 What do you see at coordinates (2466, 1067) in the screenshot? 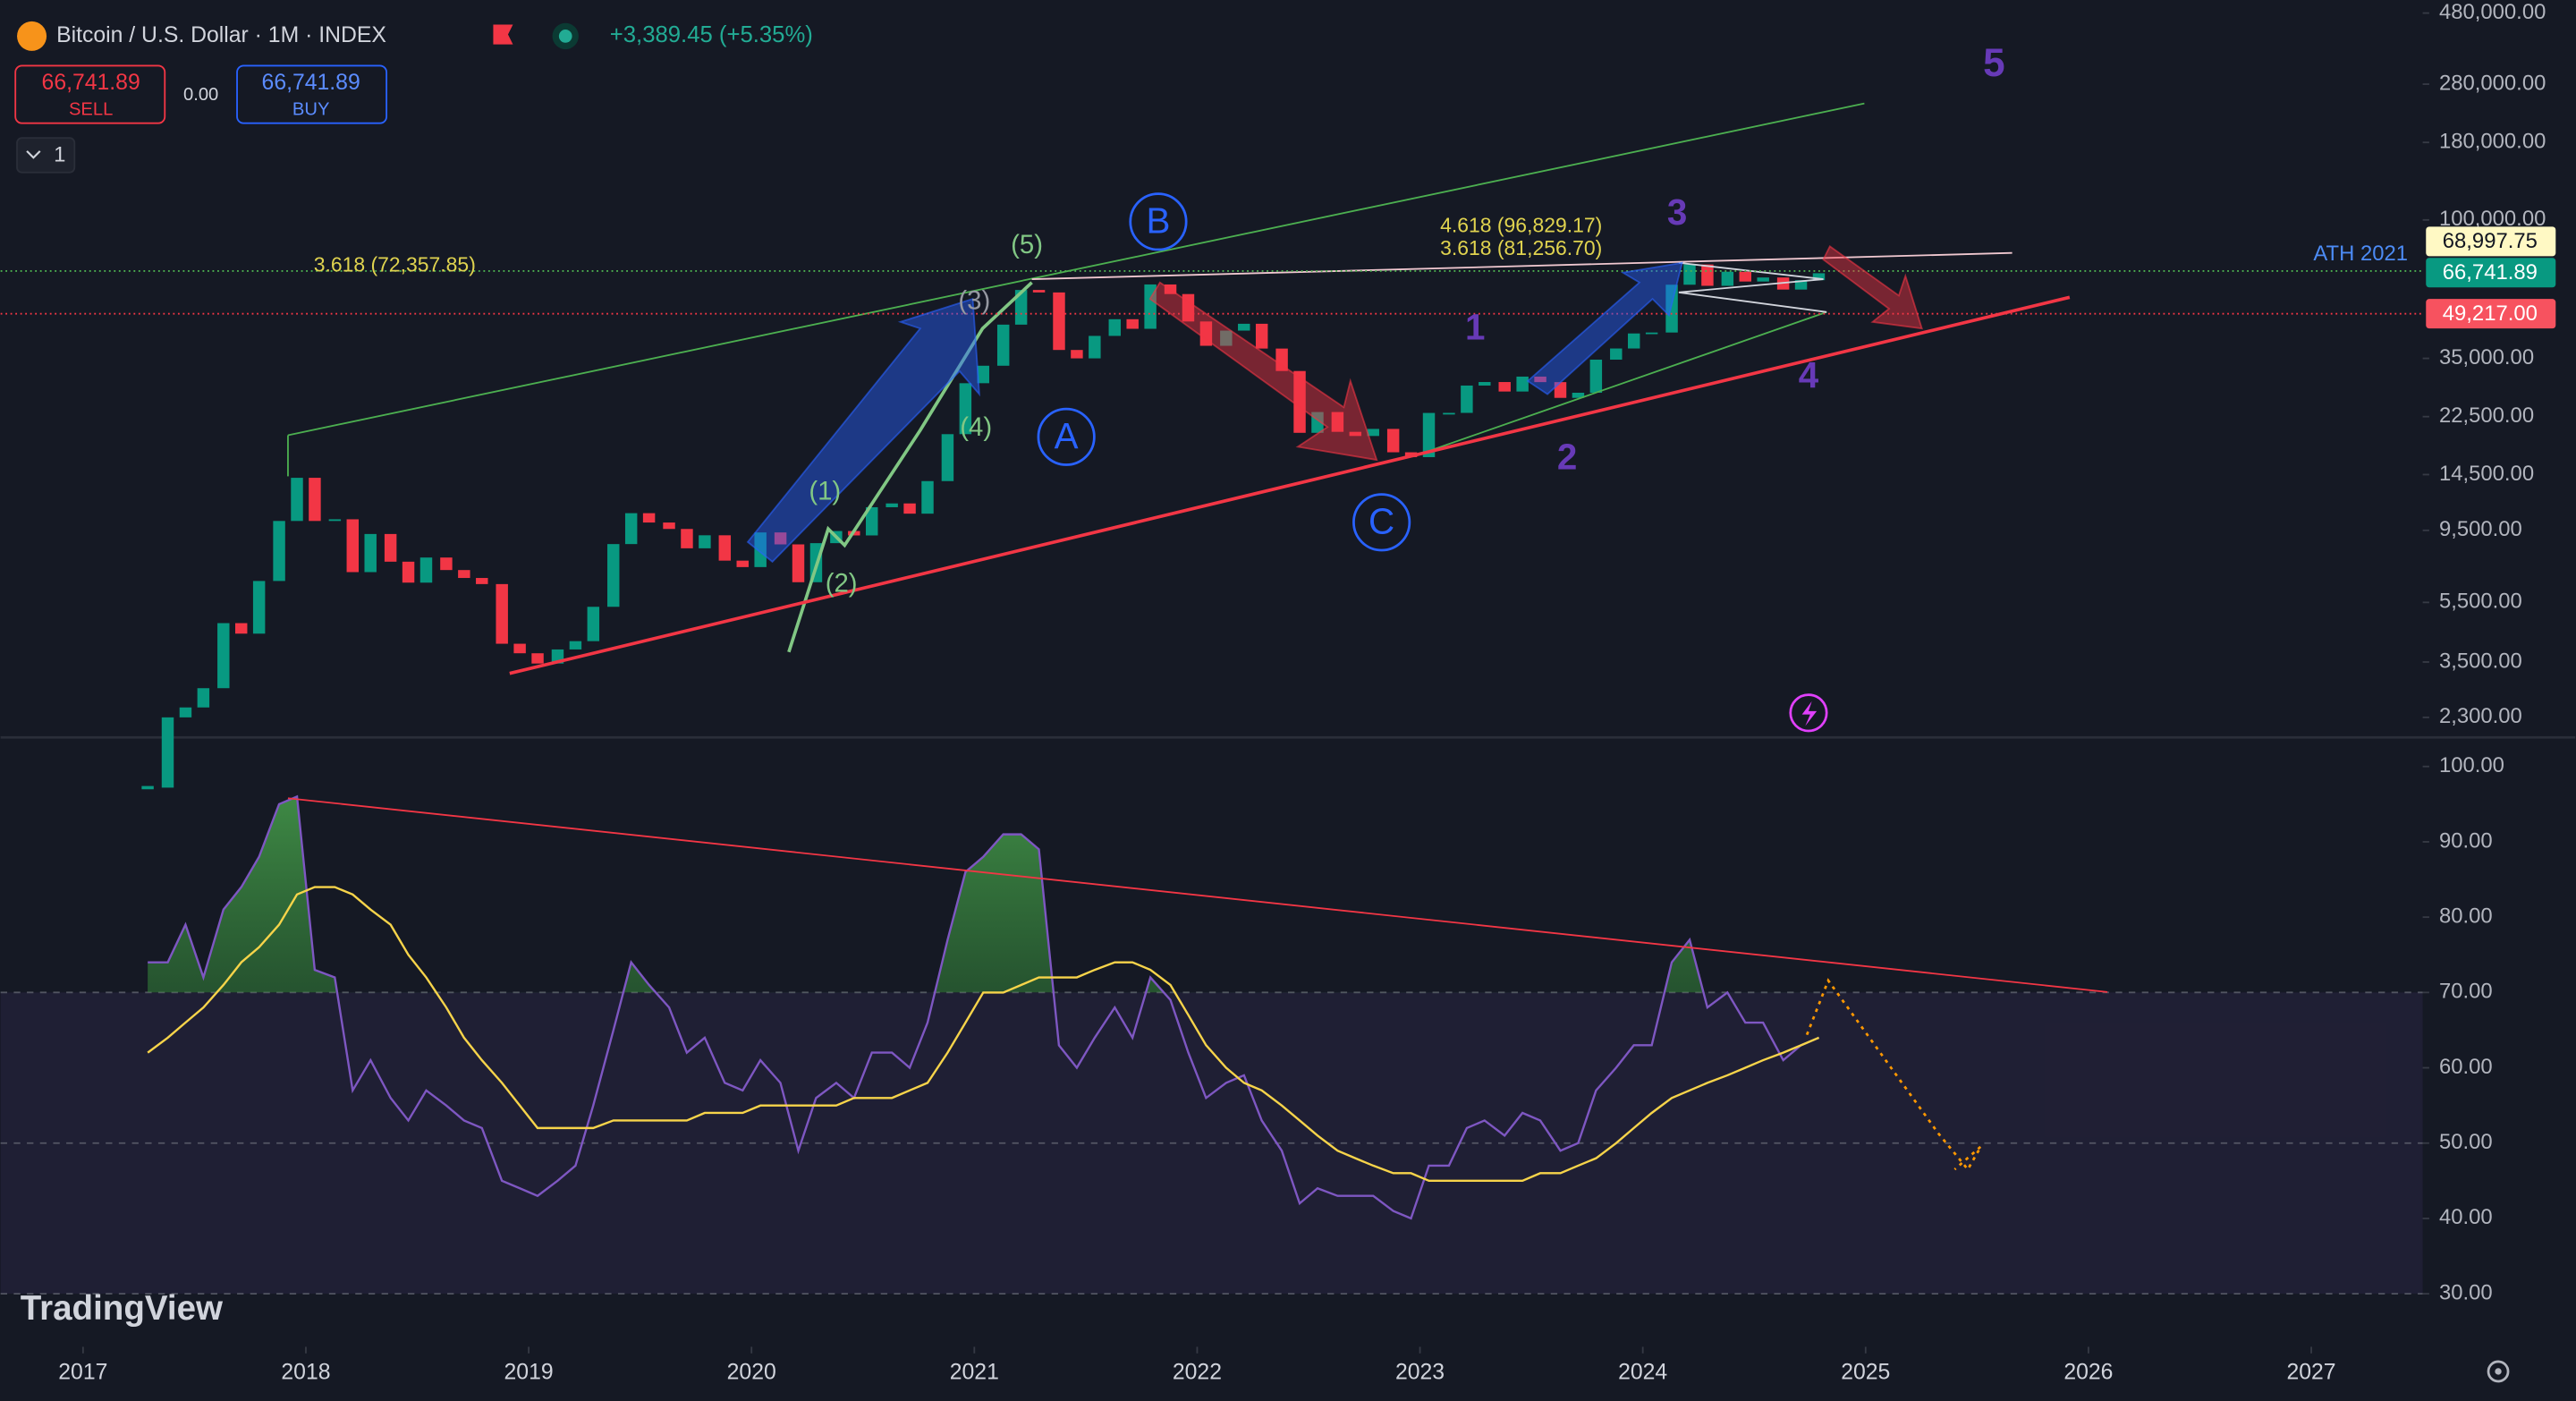
I see `y-tick-label: 60.00` at bounding box center [2466, 1067].